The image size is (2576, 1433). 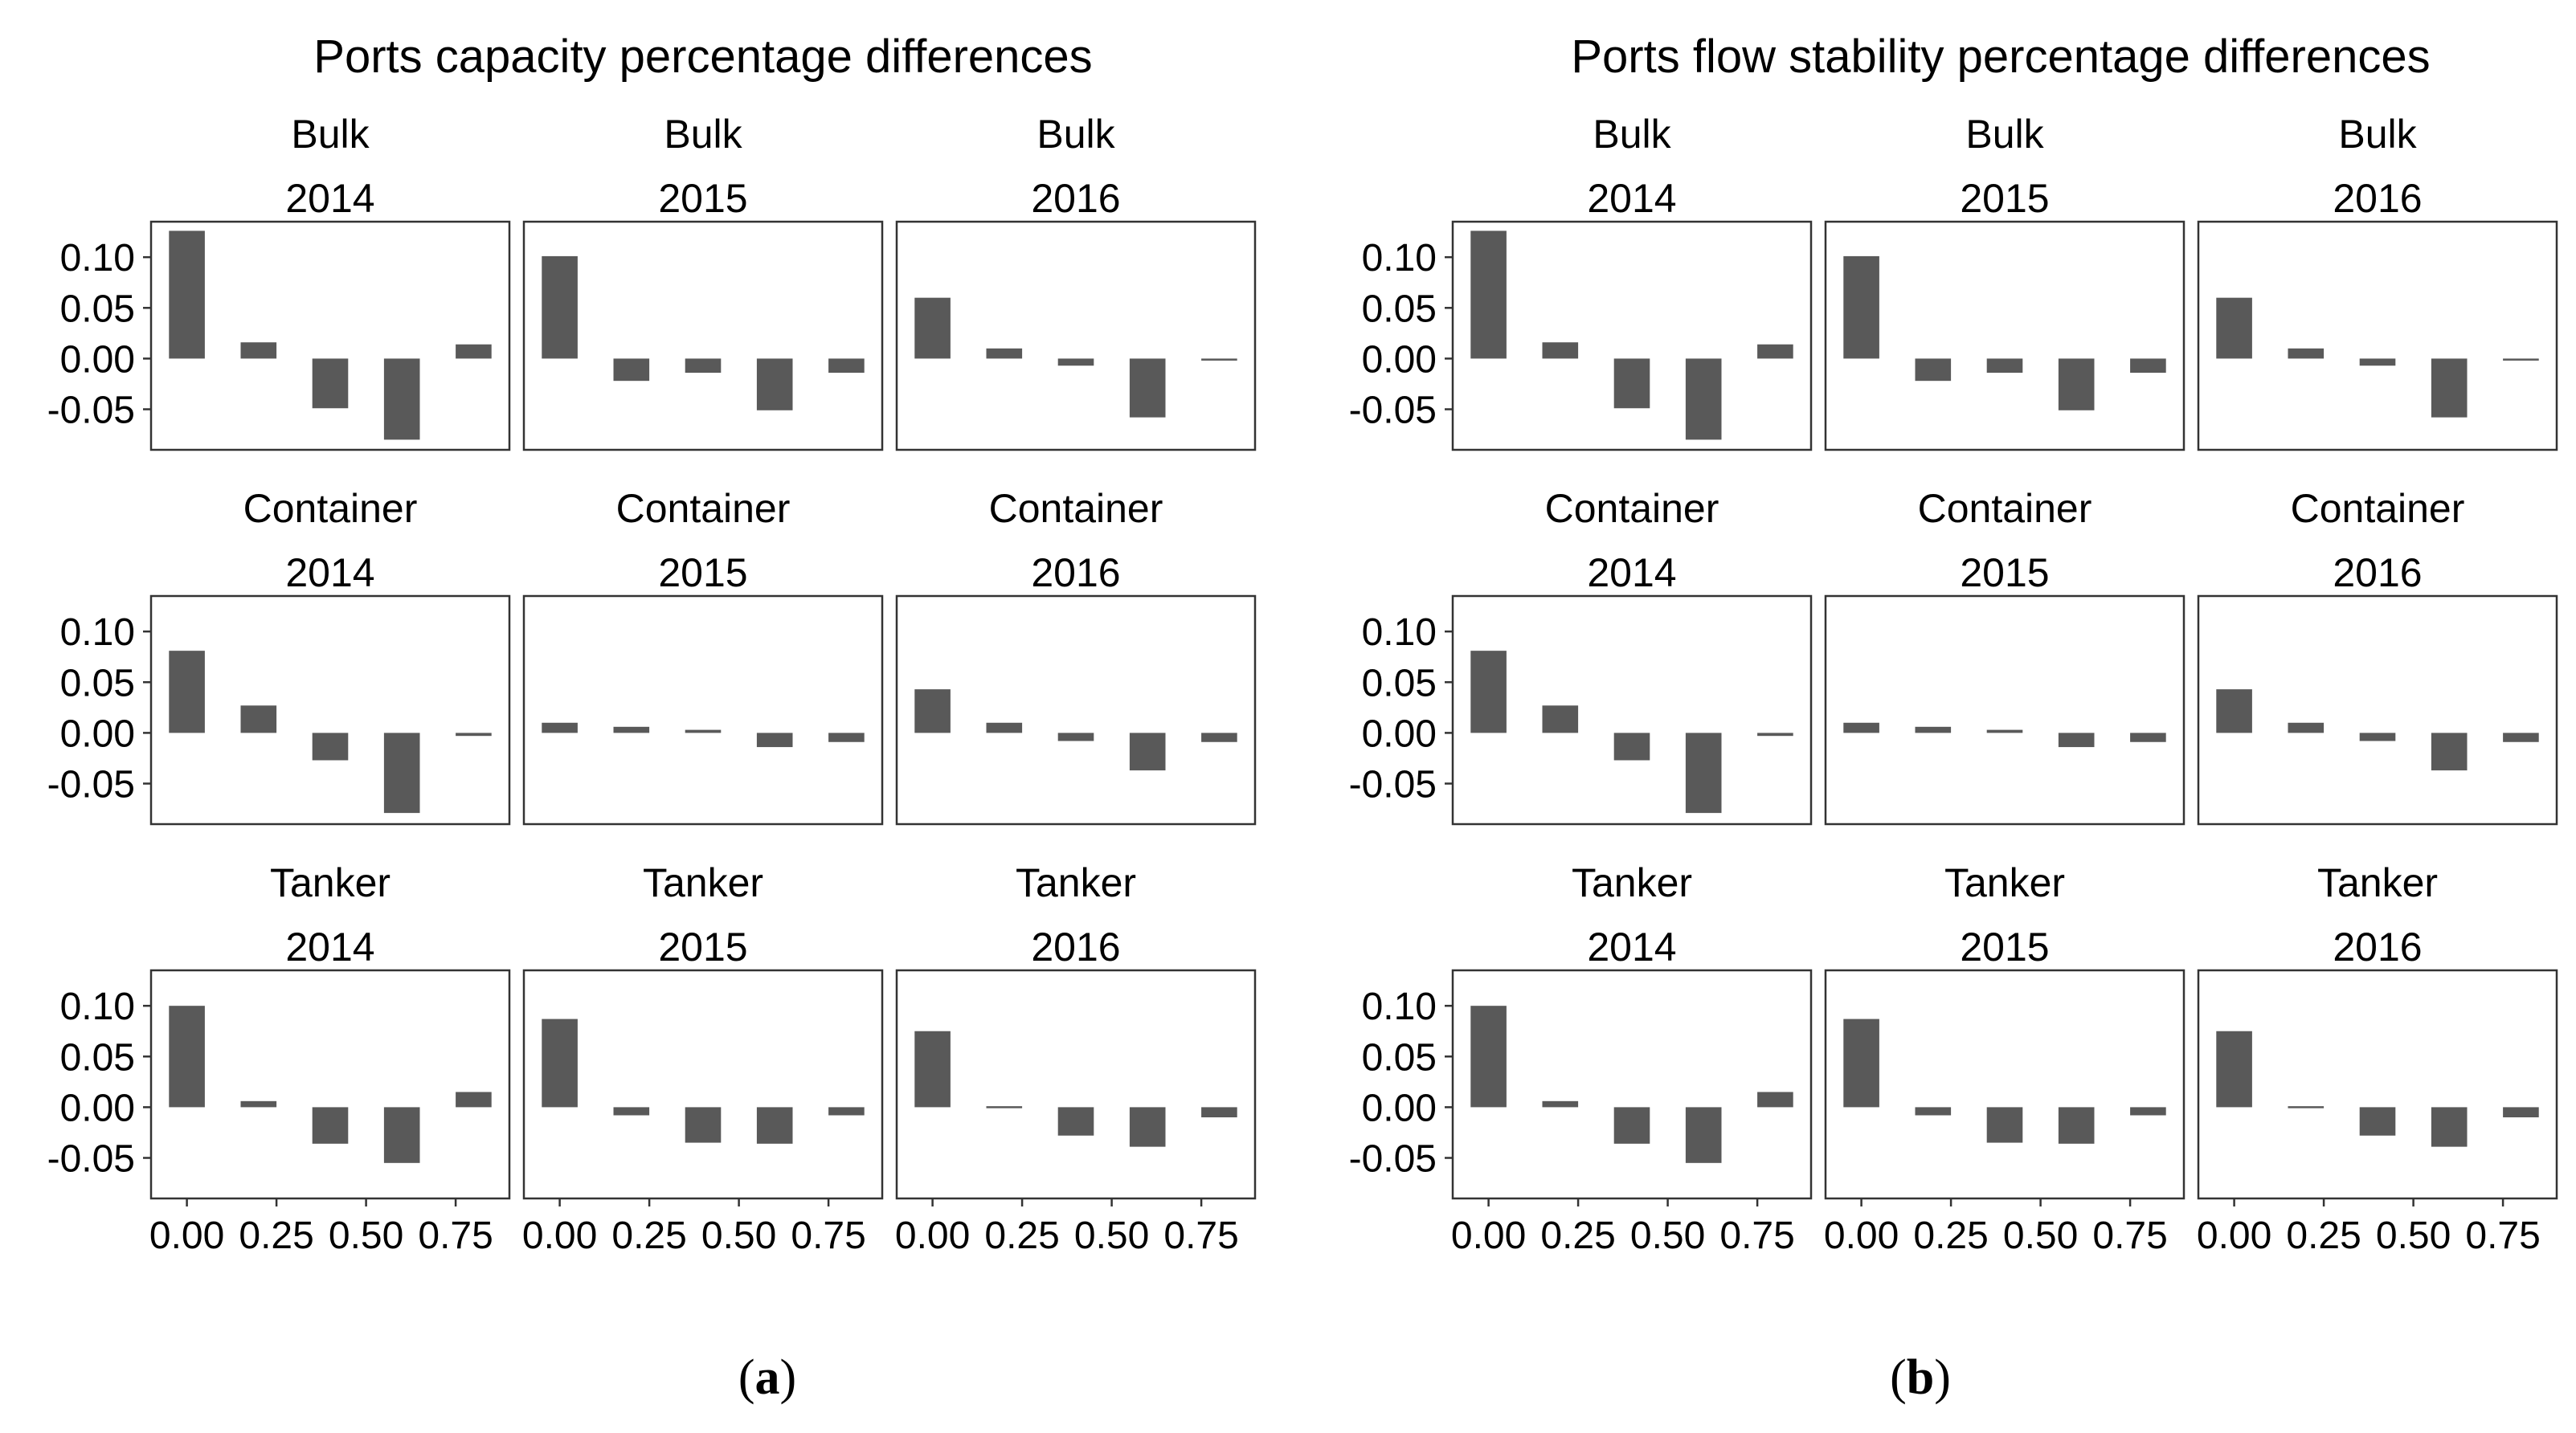 I want to click on facet-panel: Container 2014 0.10 0.05 0.00 -0.05, so click(x=279, y=656).